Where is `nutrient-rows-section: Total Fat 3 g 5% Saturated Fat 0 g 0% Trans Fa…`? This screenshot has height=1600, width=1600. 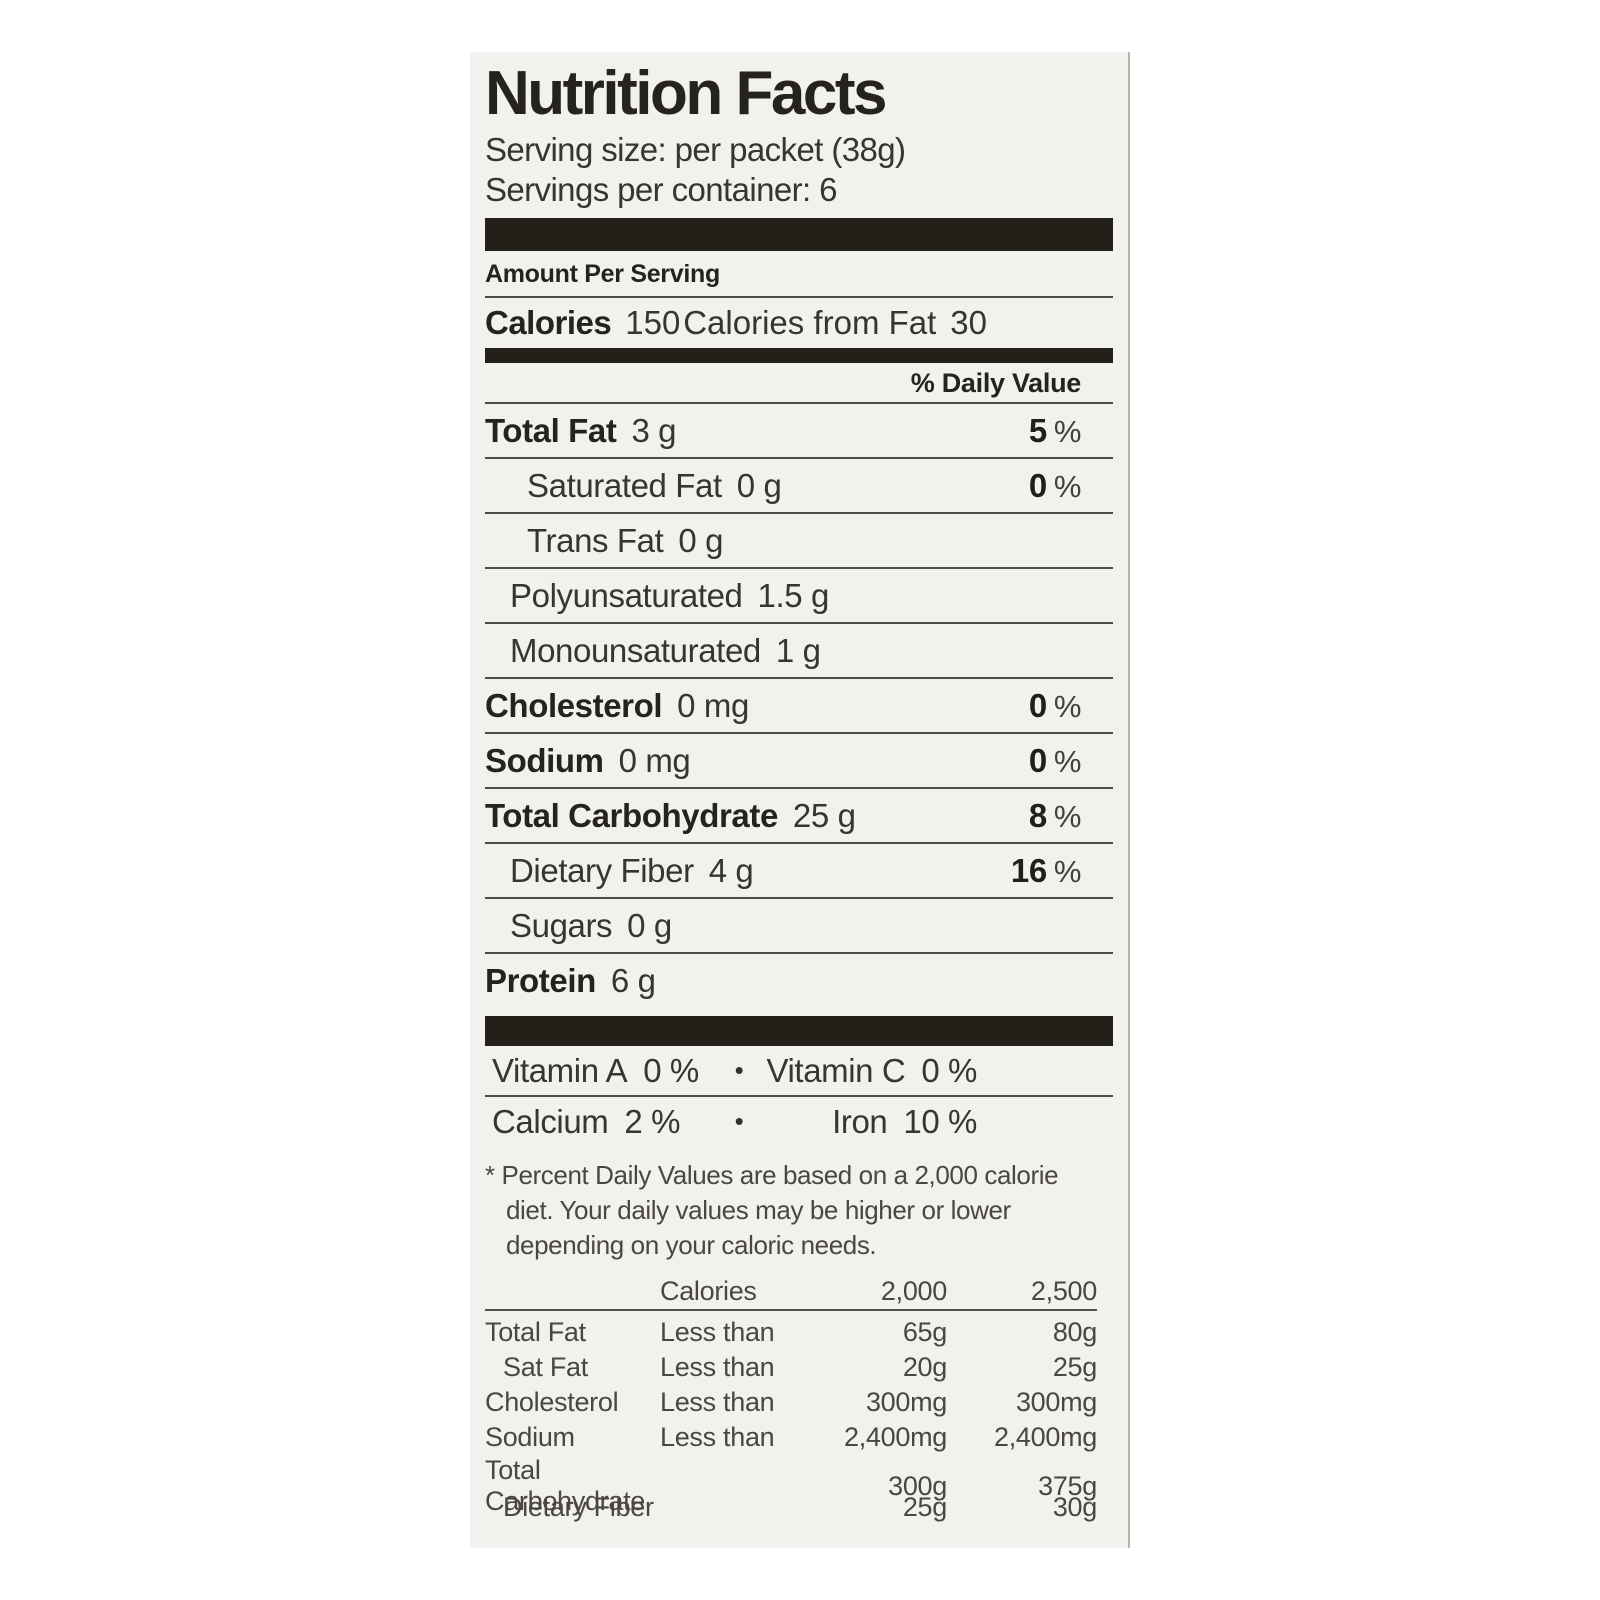
nutrient-rows-section: Total Fat 3 g 5% Saturated Fat 0 g 0% Trans Fa… is located at coordinates (799, 705).